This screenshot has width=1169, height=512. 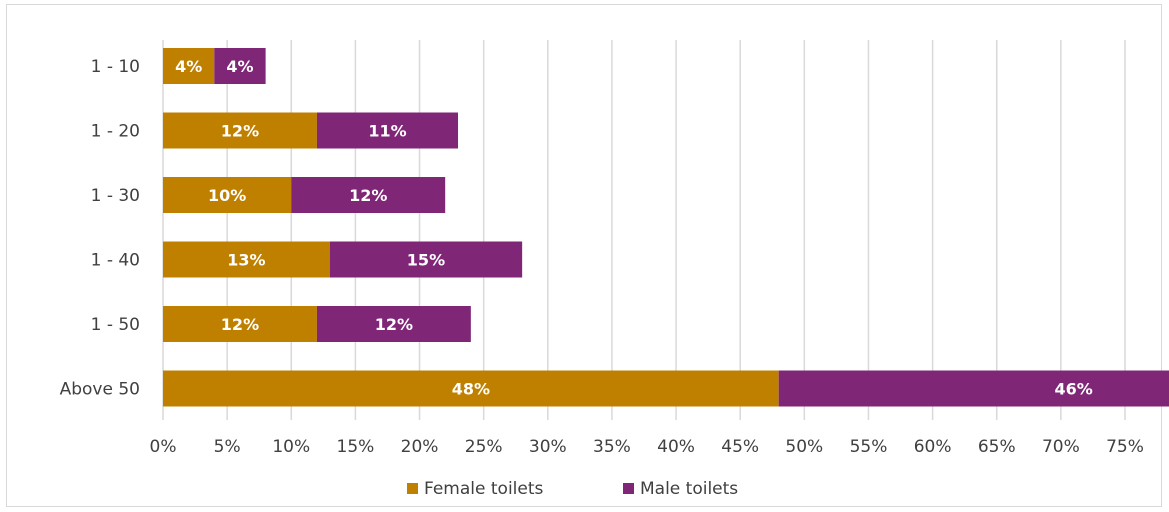 What do you see at coordinates (291, 447) in the screenshot?
I see `x-tick-label: 10%` at bounding box center [291, 447].